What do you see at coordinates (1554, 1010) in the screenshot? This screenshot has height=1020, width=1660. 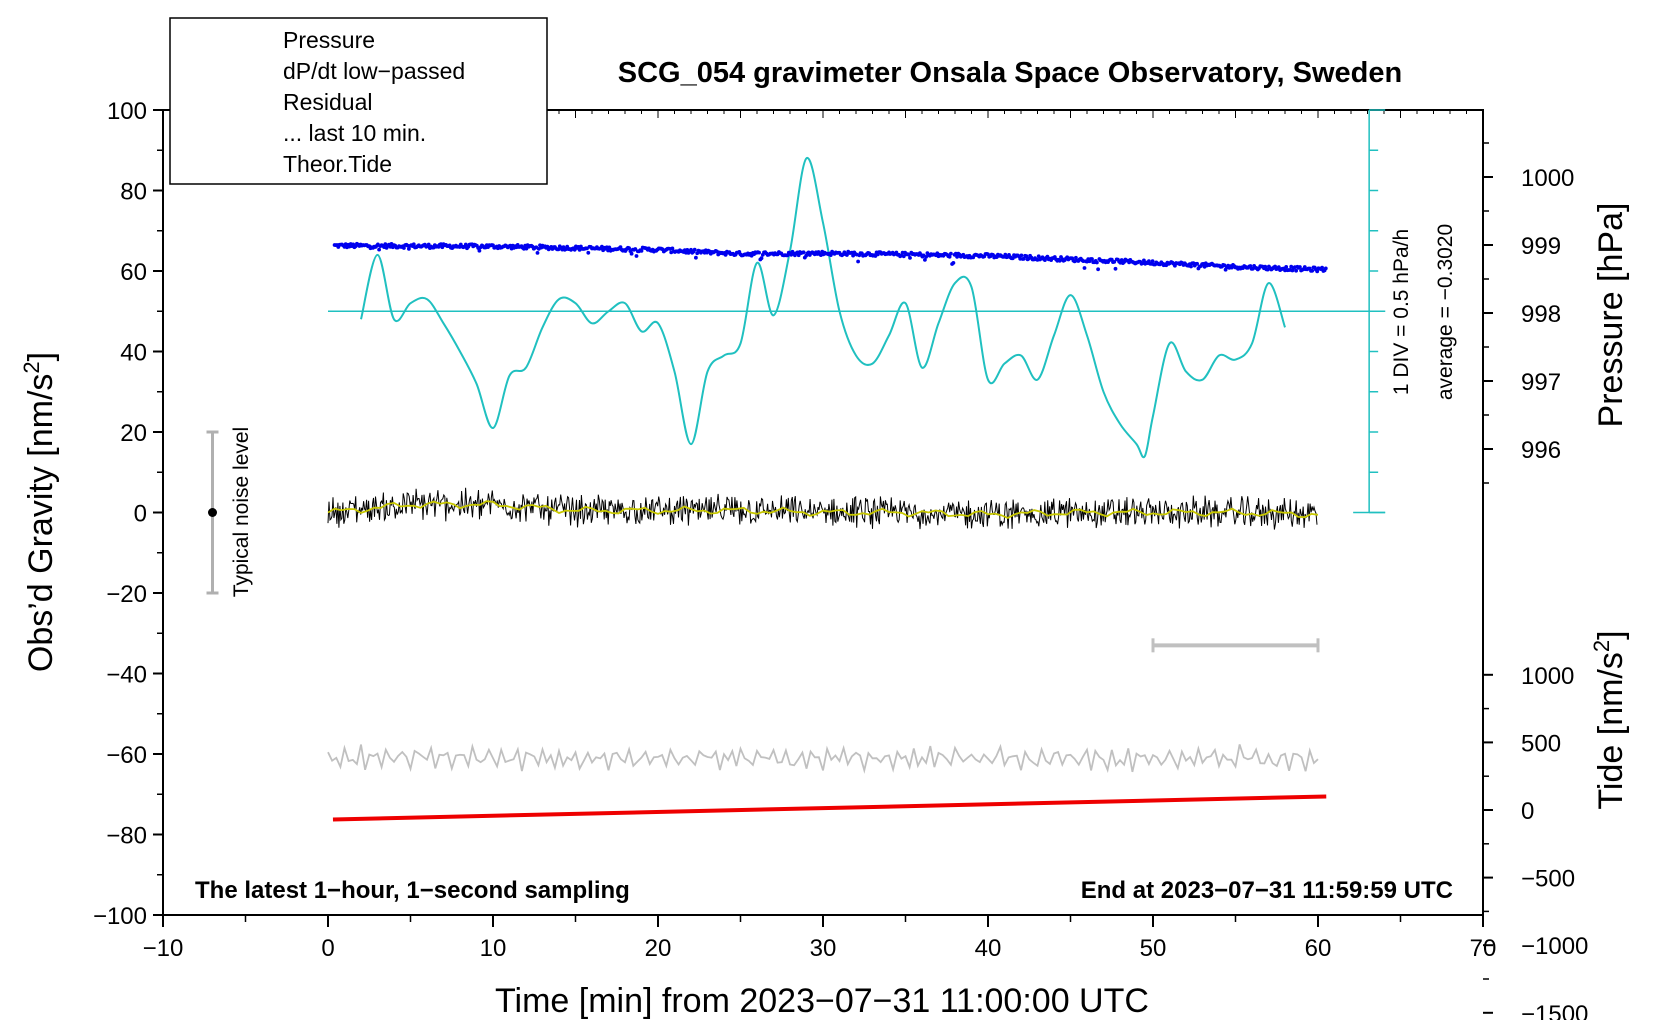 I see `tide-tick-label: −1500` at bounding box center [1554, 1010].